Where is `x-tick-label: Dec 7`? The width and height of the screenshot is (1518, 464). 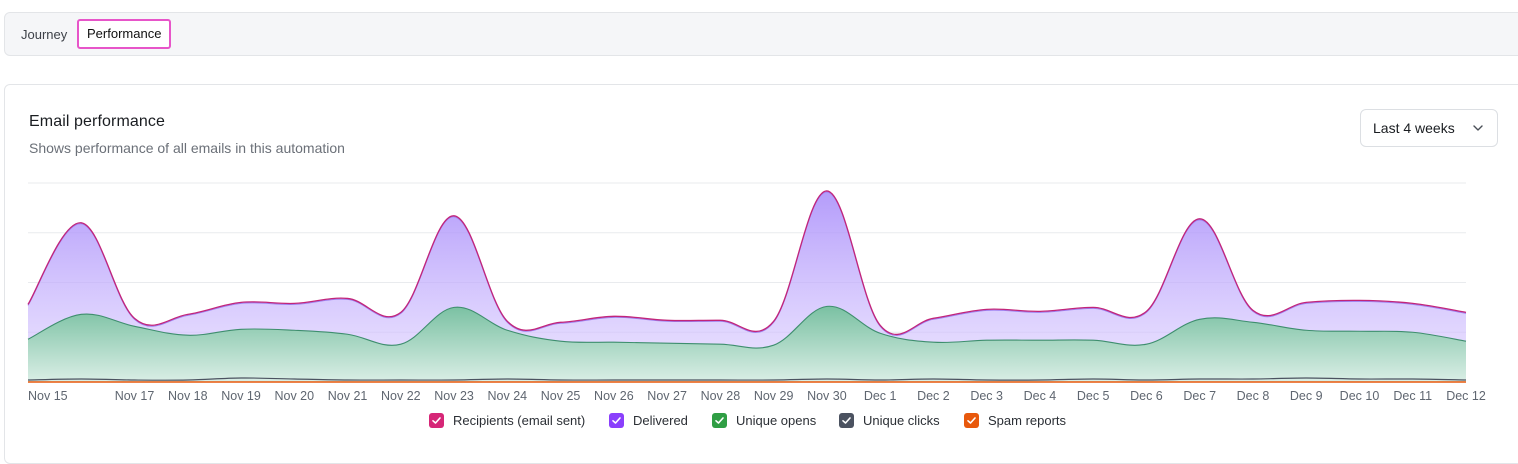 x-tick-label: Dec 7 is located at coordinates (1199, 396).